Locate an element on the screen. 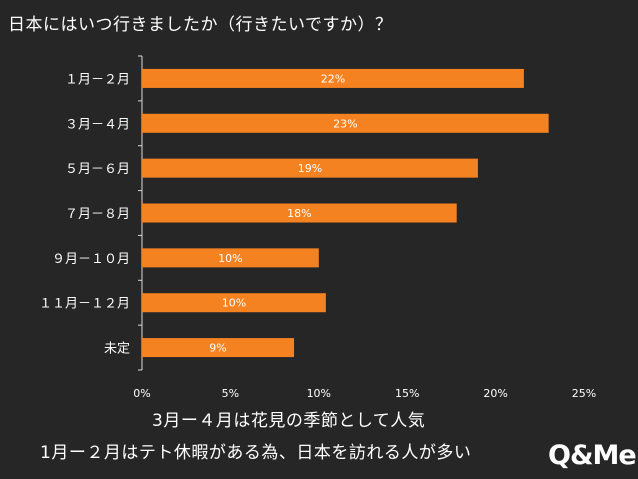 This screenshot has height=479, width=638. category-label: ３月－４月 is located at coordinates (97, 124).